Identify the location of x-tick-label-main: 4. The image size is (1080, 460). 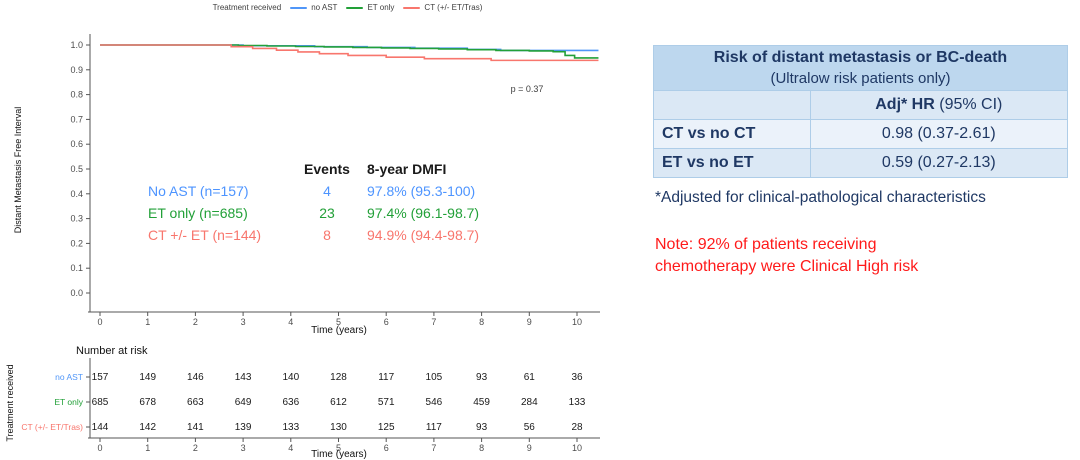
(290, 322).